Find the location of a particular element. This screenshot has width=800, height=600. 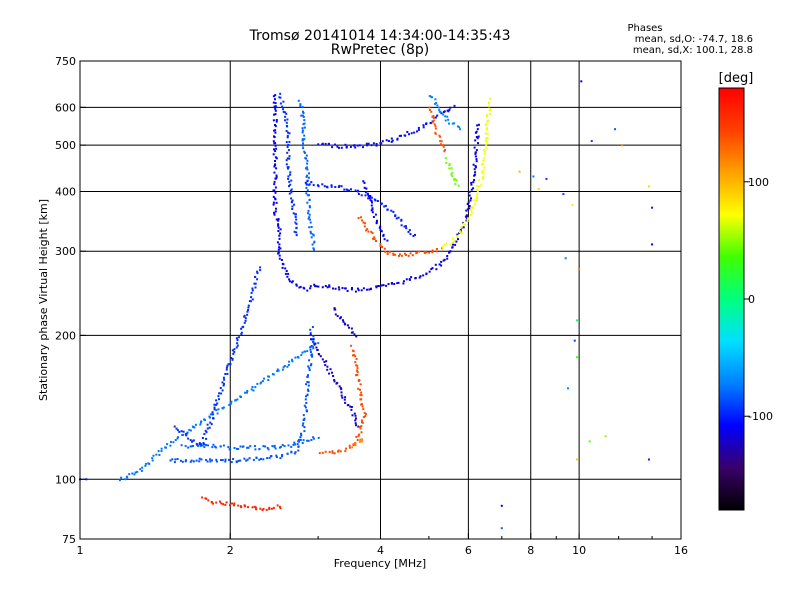

y-tick-label: 75 is located at coordinates (69, 539).